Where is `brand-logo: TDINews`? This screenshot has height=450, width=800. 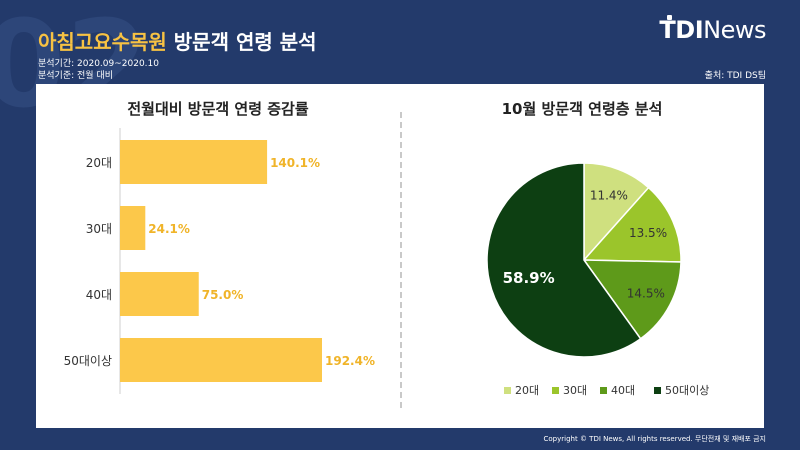
brand-logo: TDINews is located at coordinates (712, 30).